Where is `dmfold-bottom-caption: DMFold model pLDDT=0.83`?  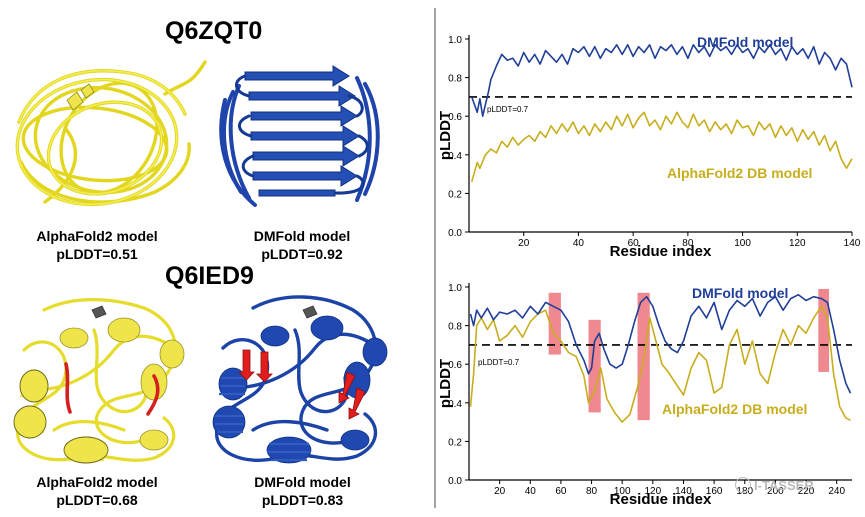
dmfold-bottom-caption: DMFold model pLDDT=0.83 is located at coordinates (302, 491).